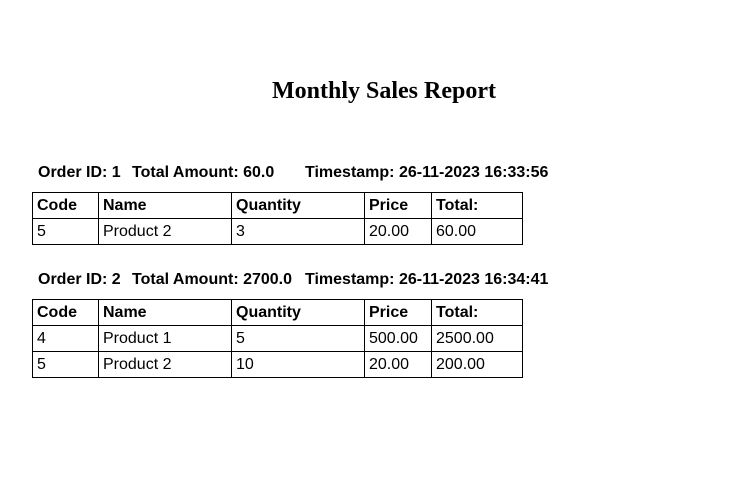 The image size is (739, 485). I want to click on order-total-amount: Total Amount: 2700.0, so click(212, 279).